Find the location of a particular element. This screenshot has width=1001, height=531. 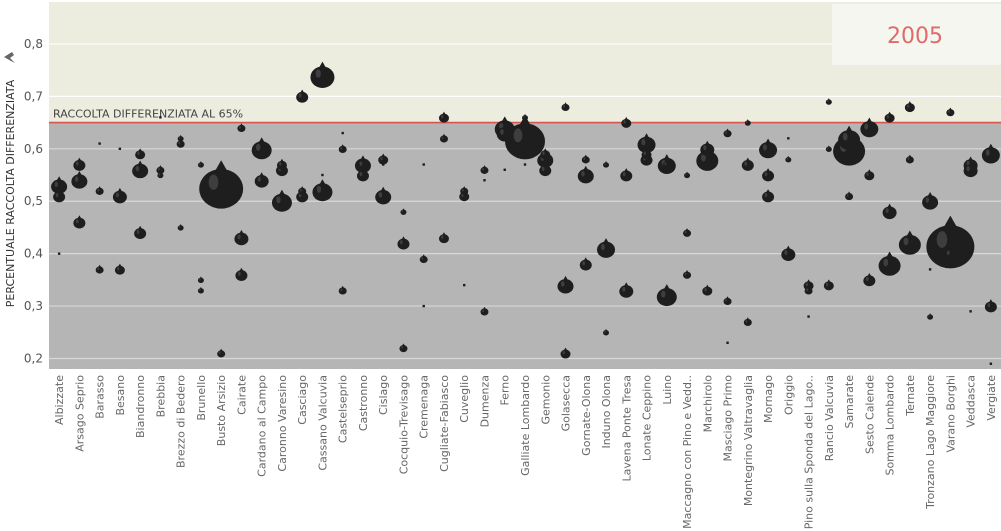

pin-icon is located at coordinates (9, 57).